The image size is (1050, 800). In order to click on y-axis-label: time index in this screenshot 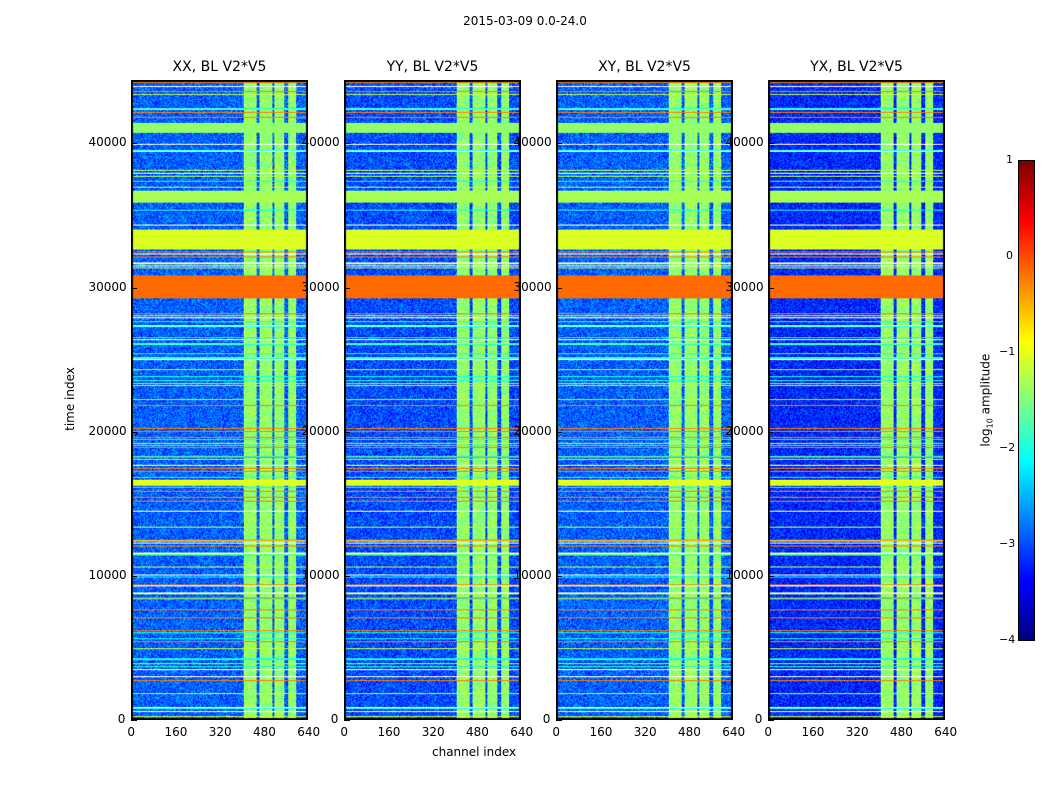, I will do `click(69, 399)`.